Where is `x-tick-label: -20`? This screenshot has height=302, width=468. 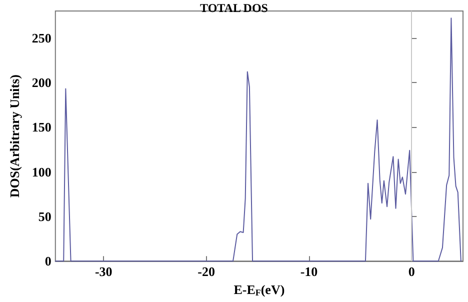
x-tick-label: -20 is located at coordinates (206, 272).